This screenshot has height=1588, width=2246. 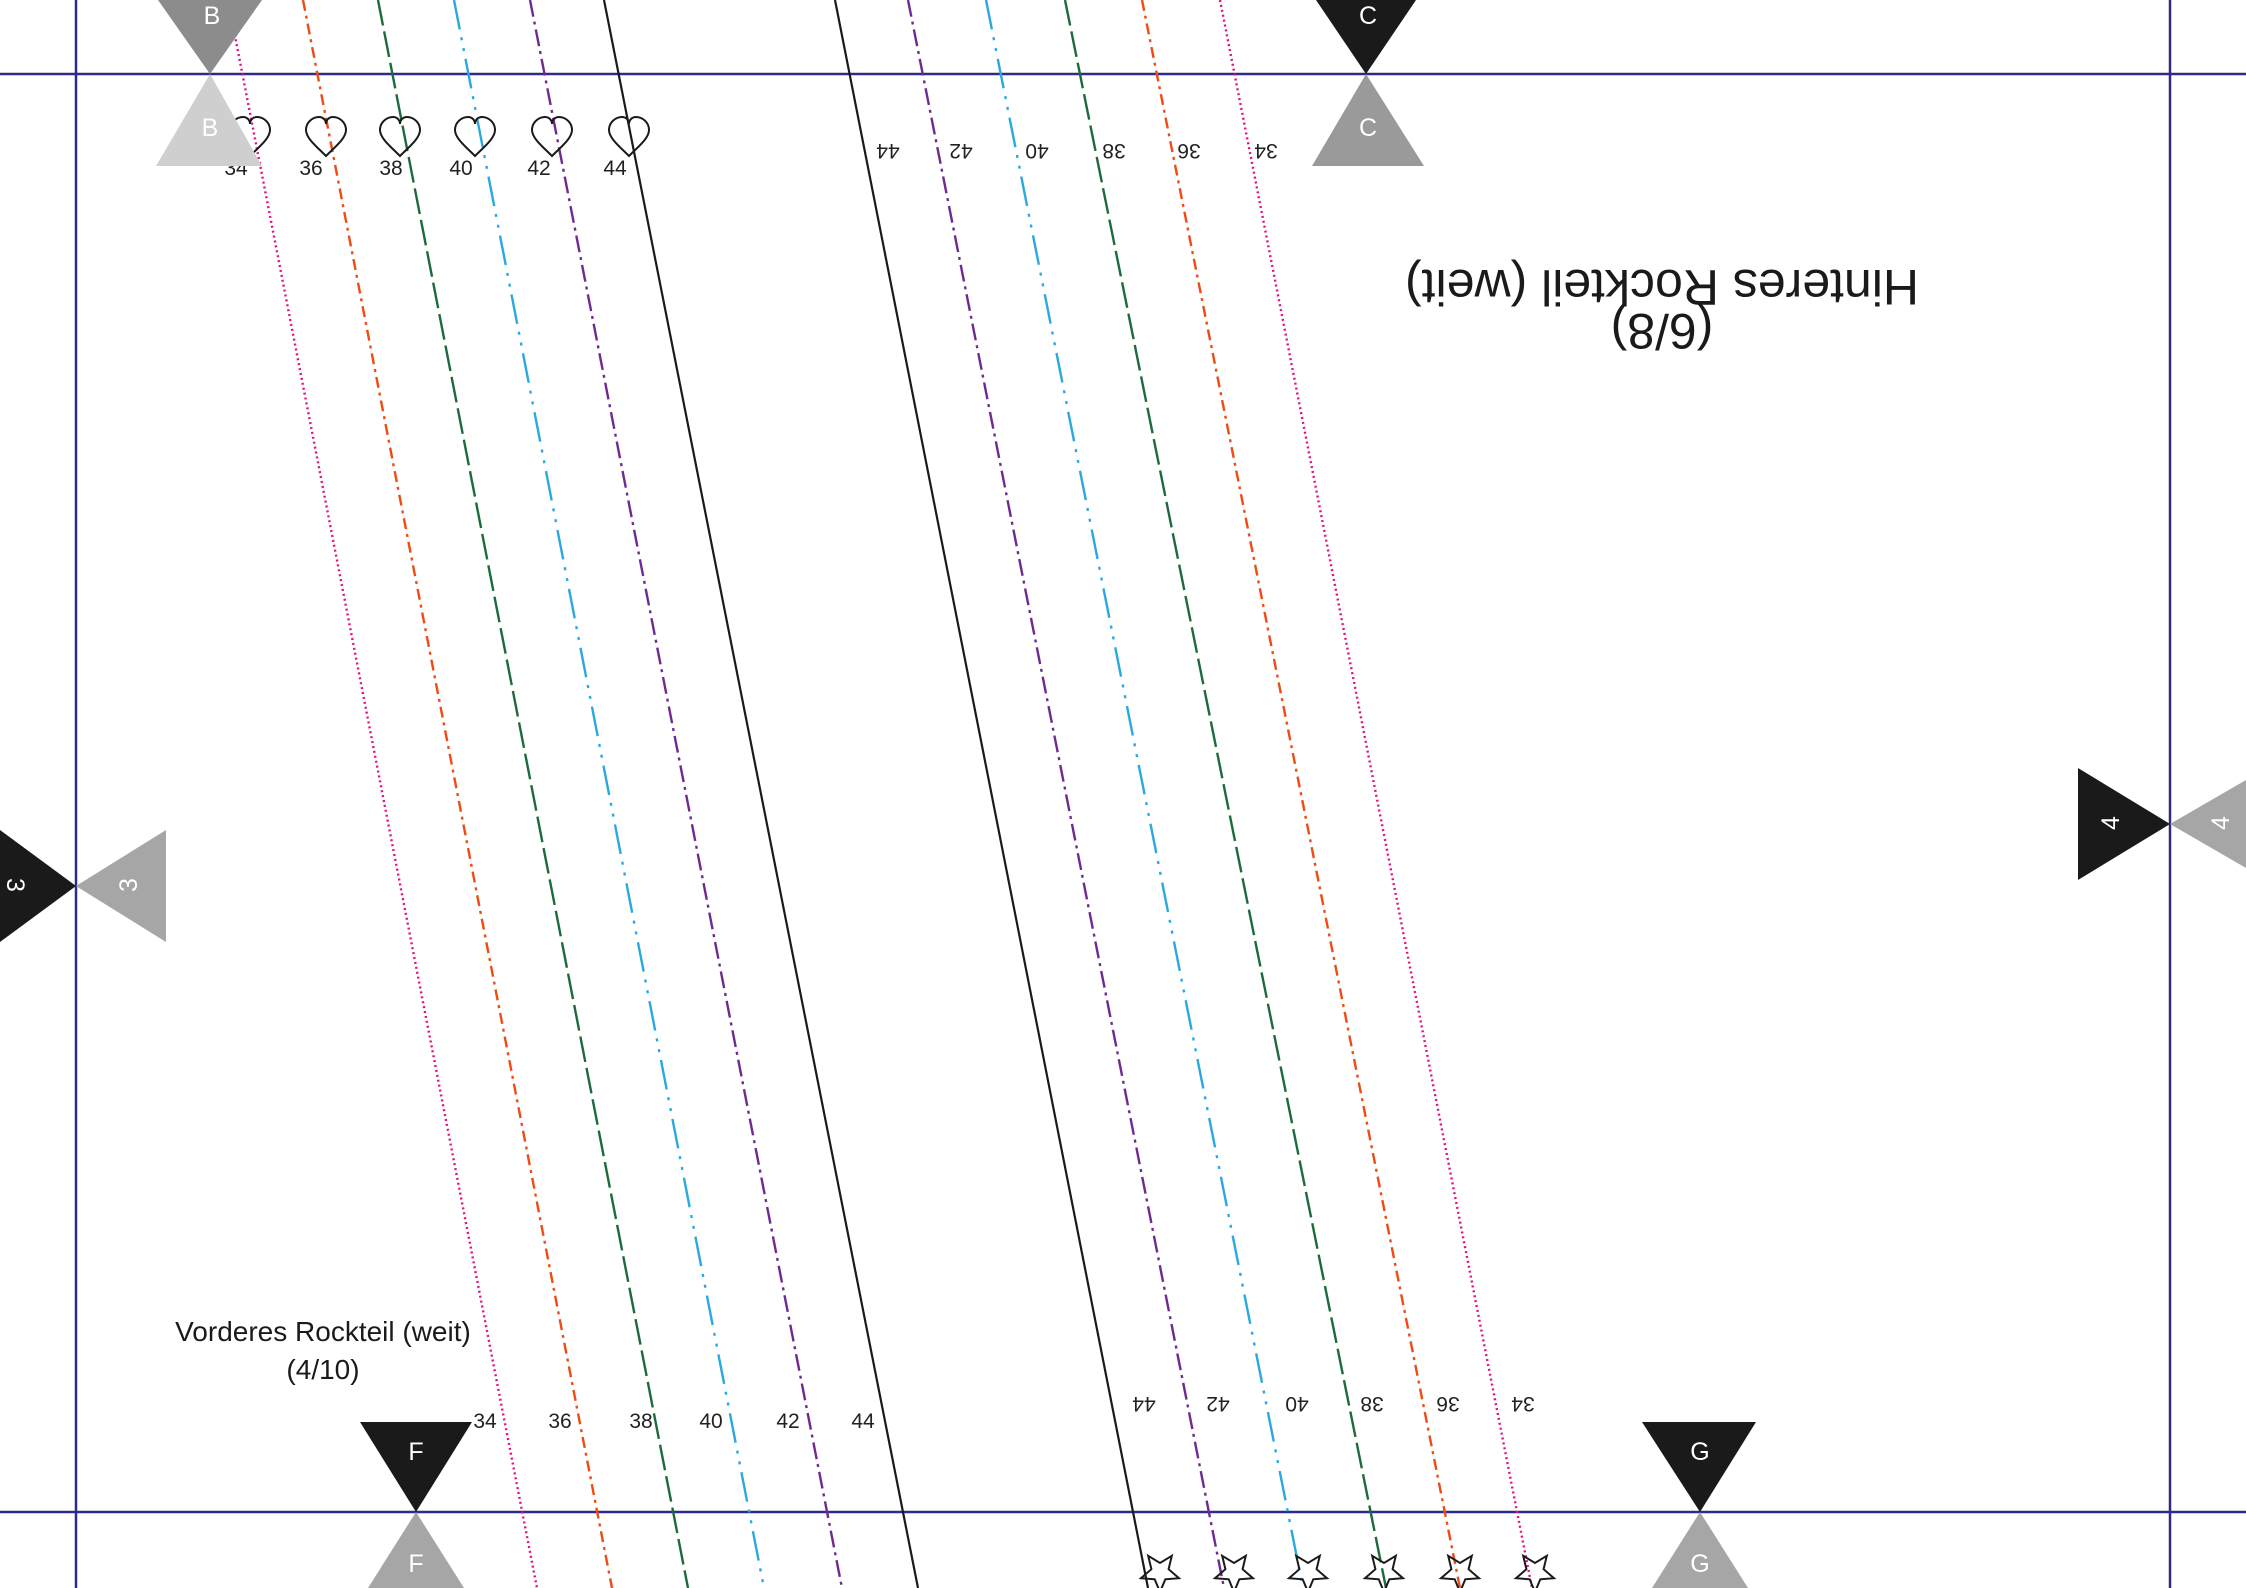 What do you see at coordinates (1333, 1403) in the screenshot?
I see `size-labels-bottom-right-rotated: 34 36 38 40 42 44` at bounding box center [1333, 1403].